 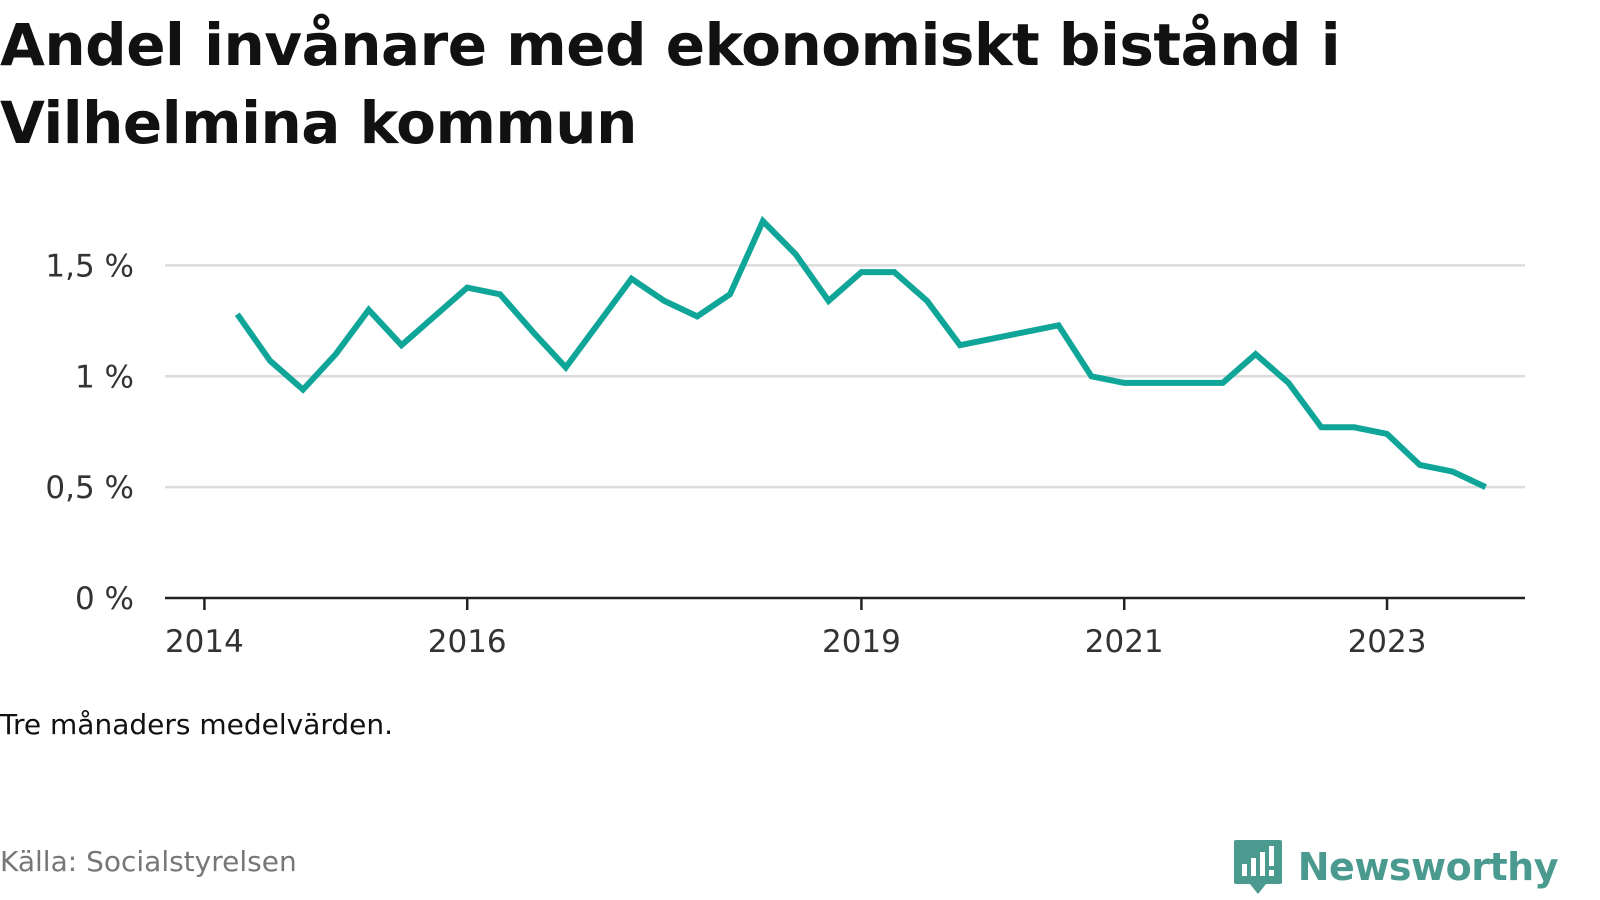 What do you see at coordinates (89, 432) in the screenshot?
I see `y-axis-ticks: 0 % 0,5 % 1 % 1,5 %` at bounding box center [89, 432].